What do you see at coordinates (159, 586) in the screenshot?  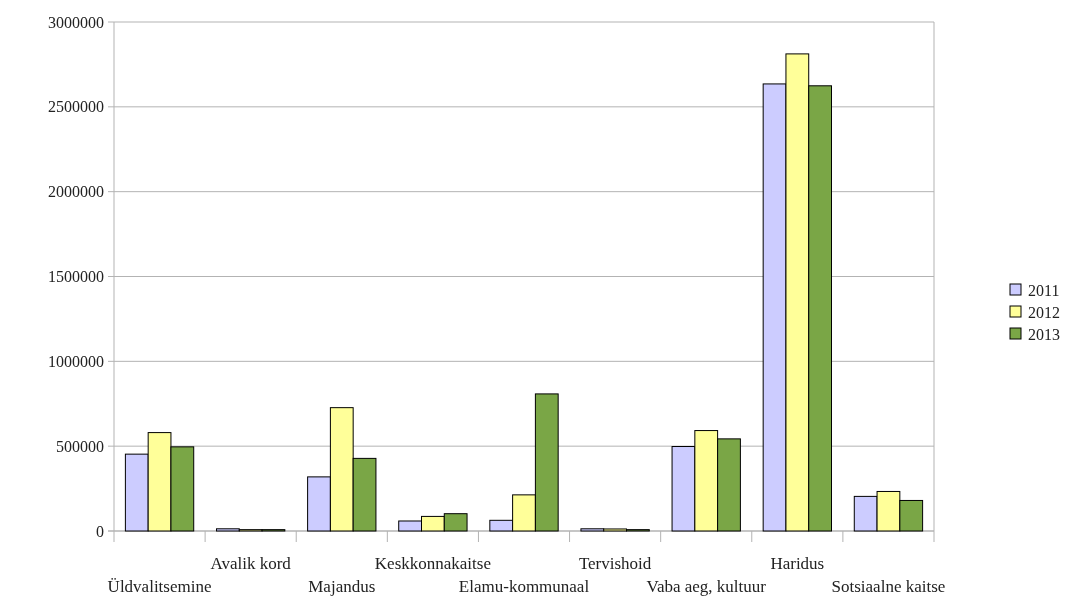 I see `x-tick-label: Üldvalitsemine` at bounding box center [159, 586].